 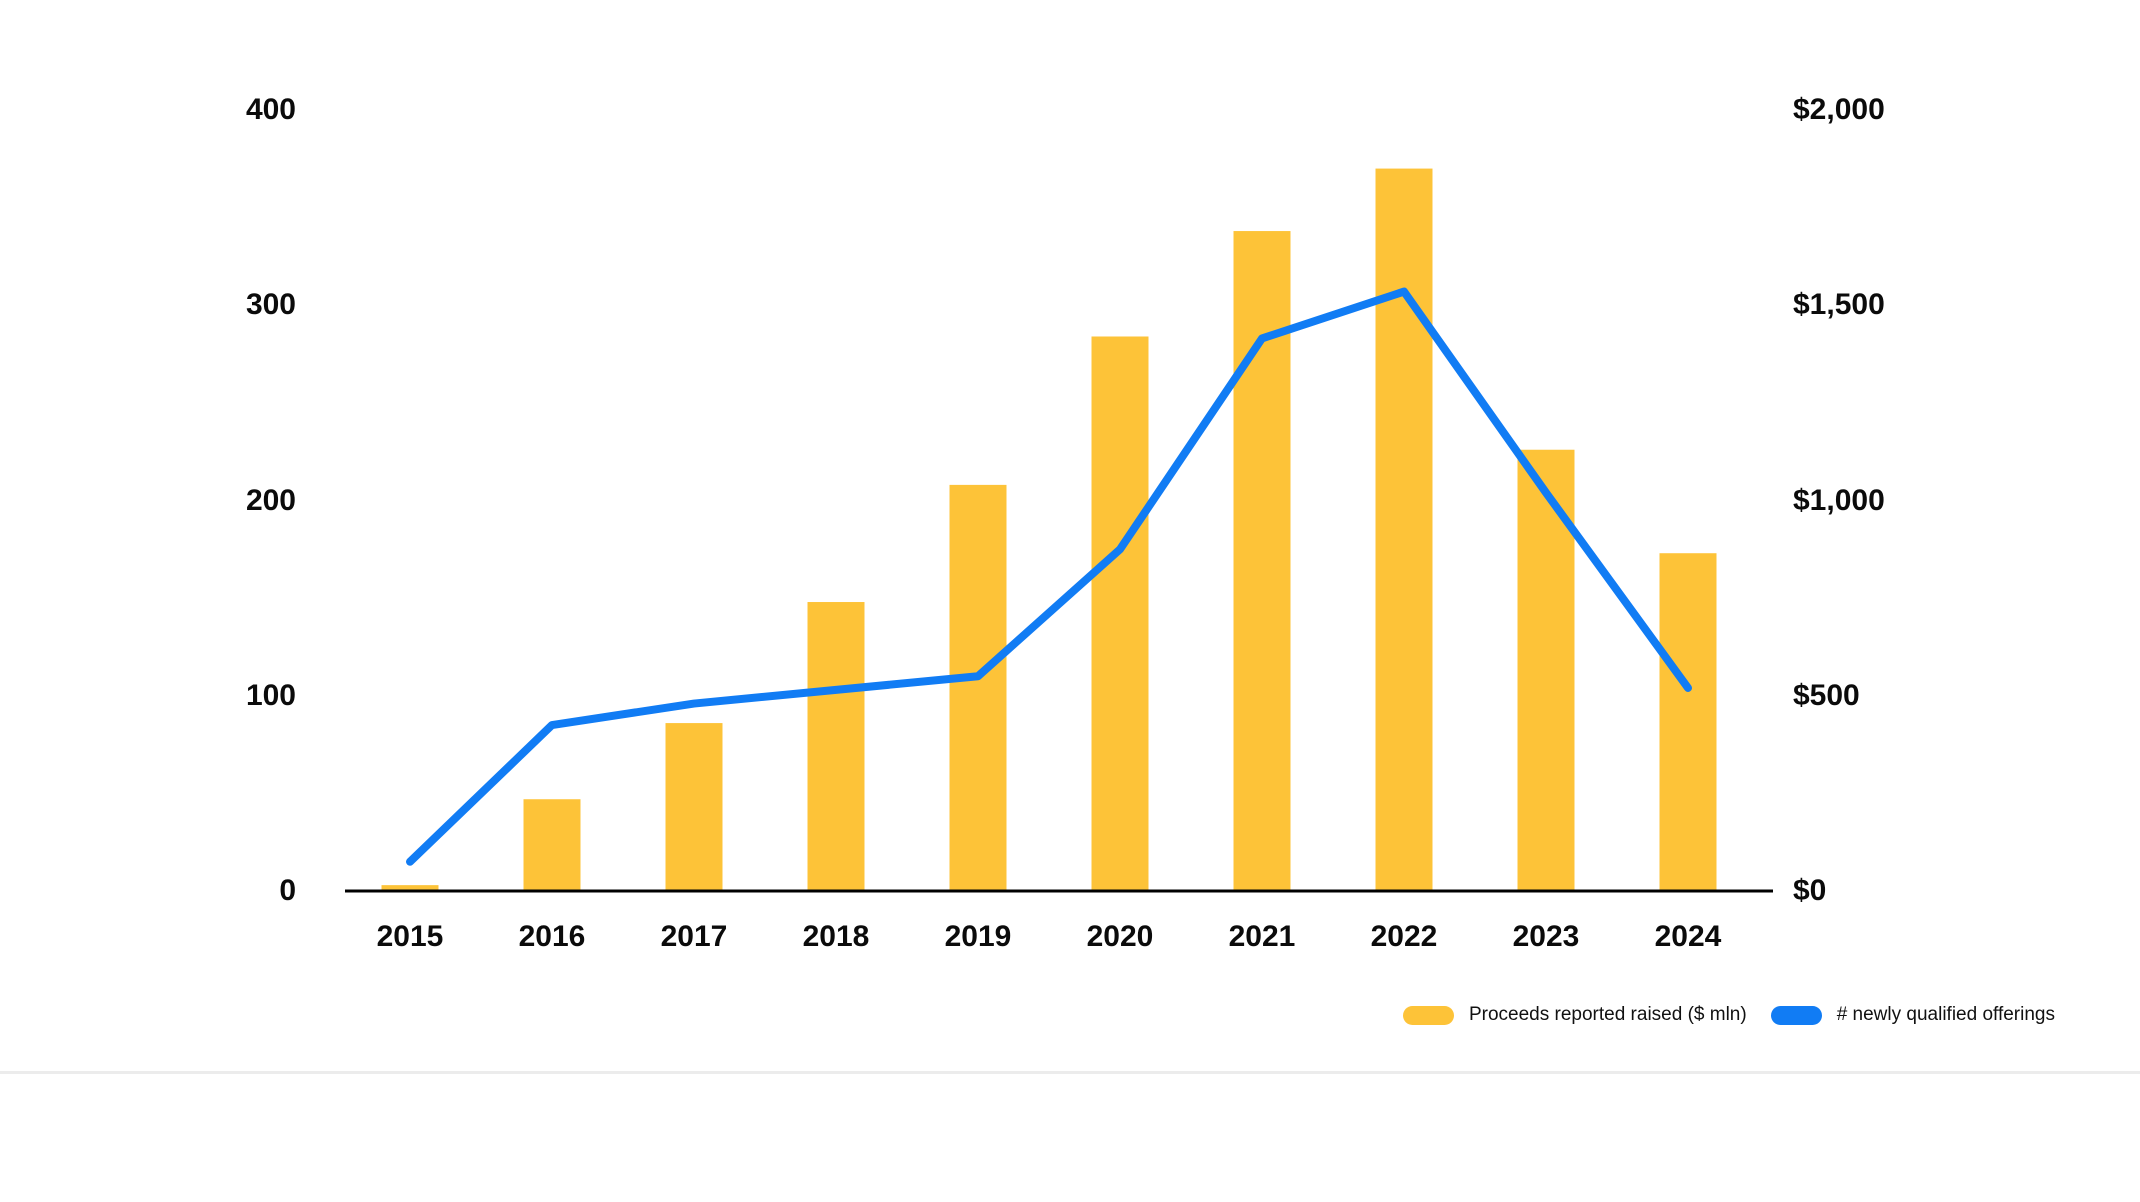 What do you see at coordinates (1428, 1015) in the screenshot?
I see `legend-swatch-proceeds-icon` at bounding box center [1428, 1015].